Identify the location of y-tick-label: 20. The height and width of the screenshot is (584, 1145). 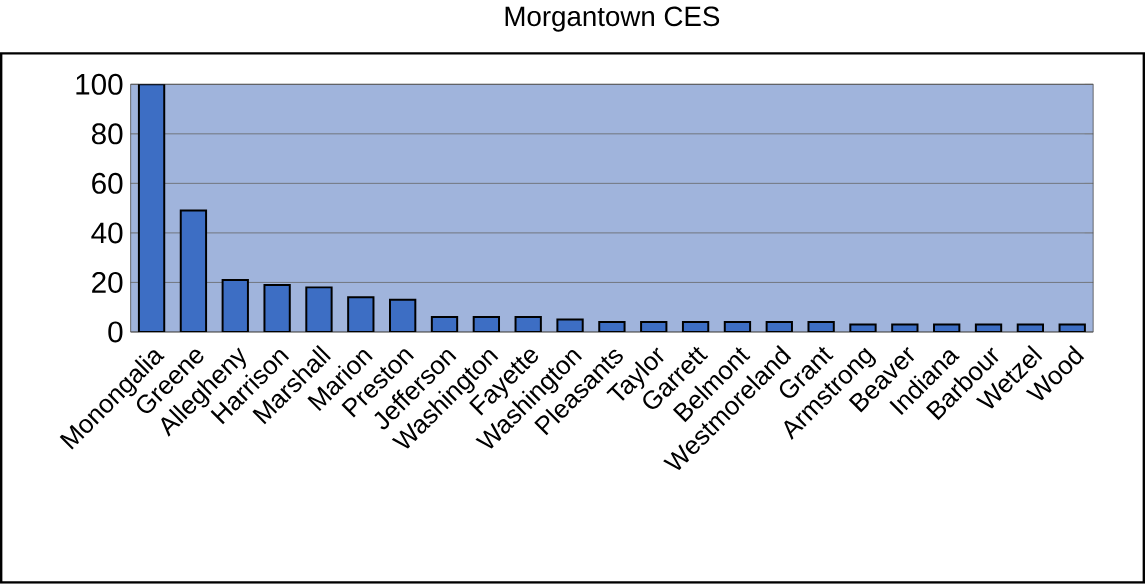
(107, 283).